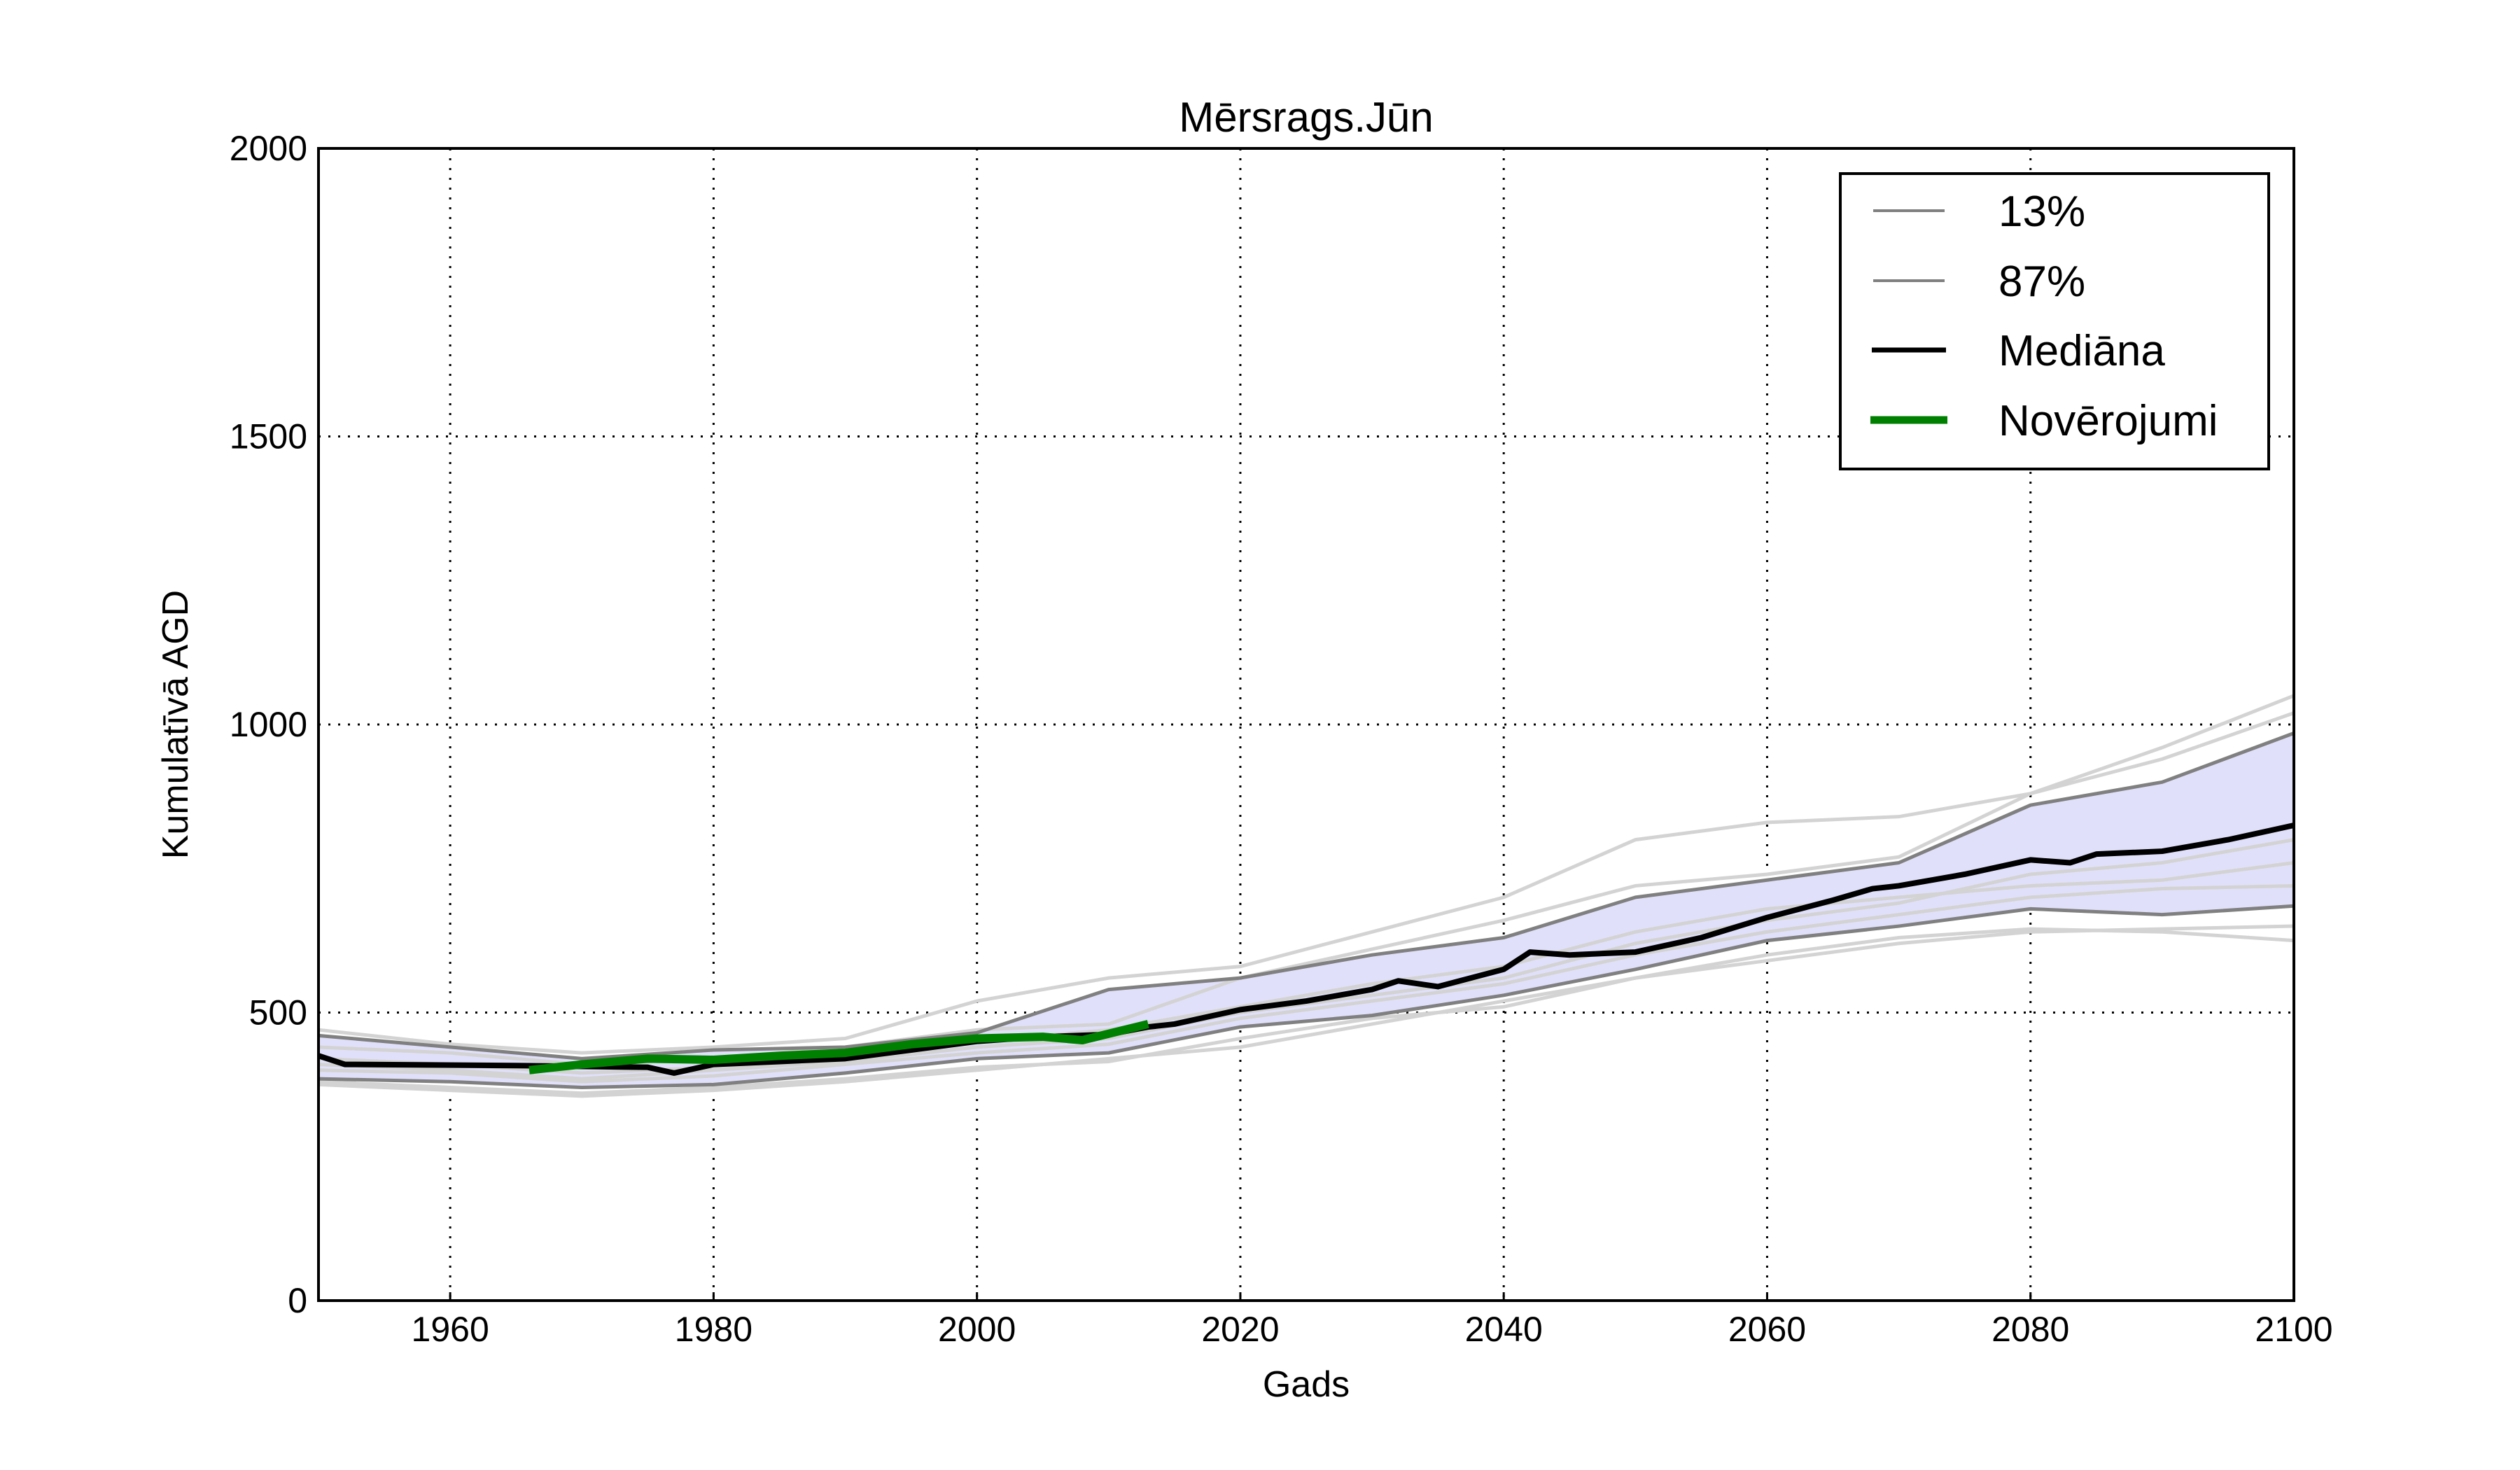 The width and height of the screenshot is (2520, 1470). What do you see at coordinates (268, 148) in the screenshot?
I see `y-tick-label: 2000` at bounding box center [268, 148].